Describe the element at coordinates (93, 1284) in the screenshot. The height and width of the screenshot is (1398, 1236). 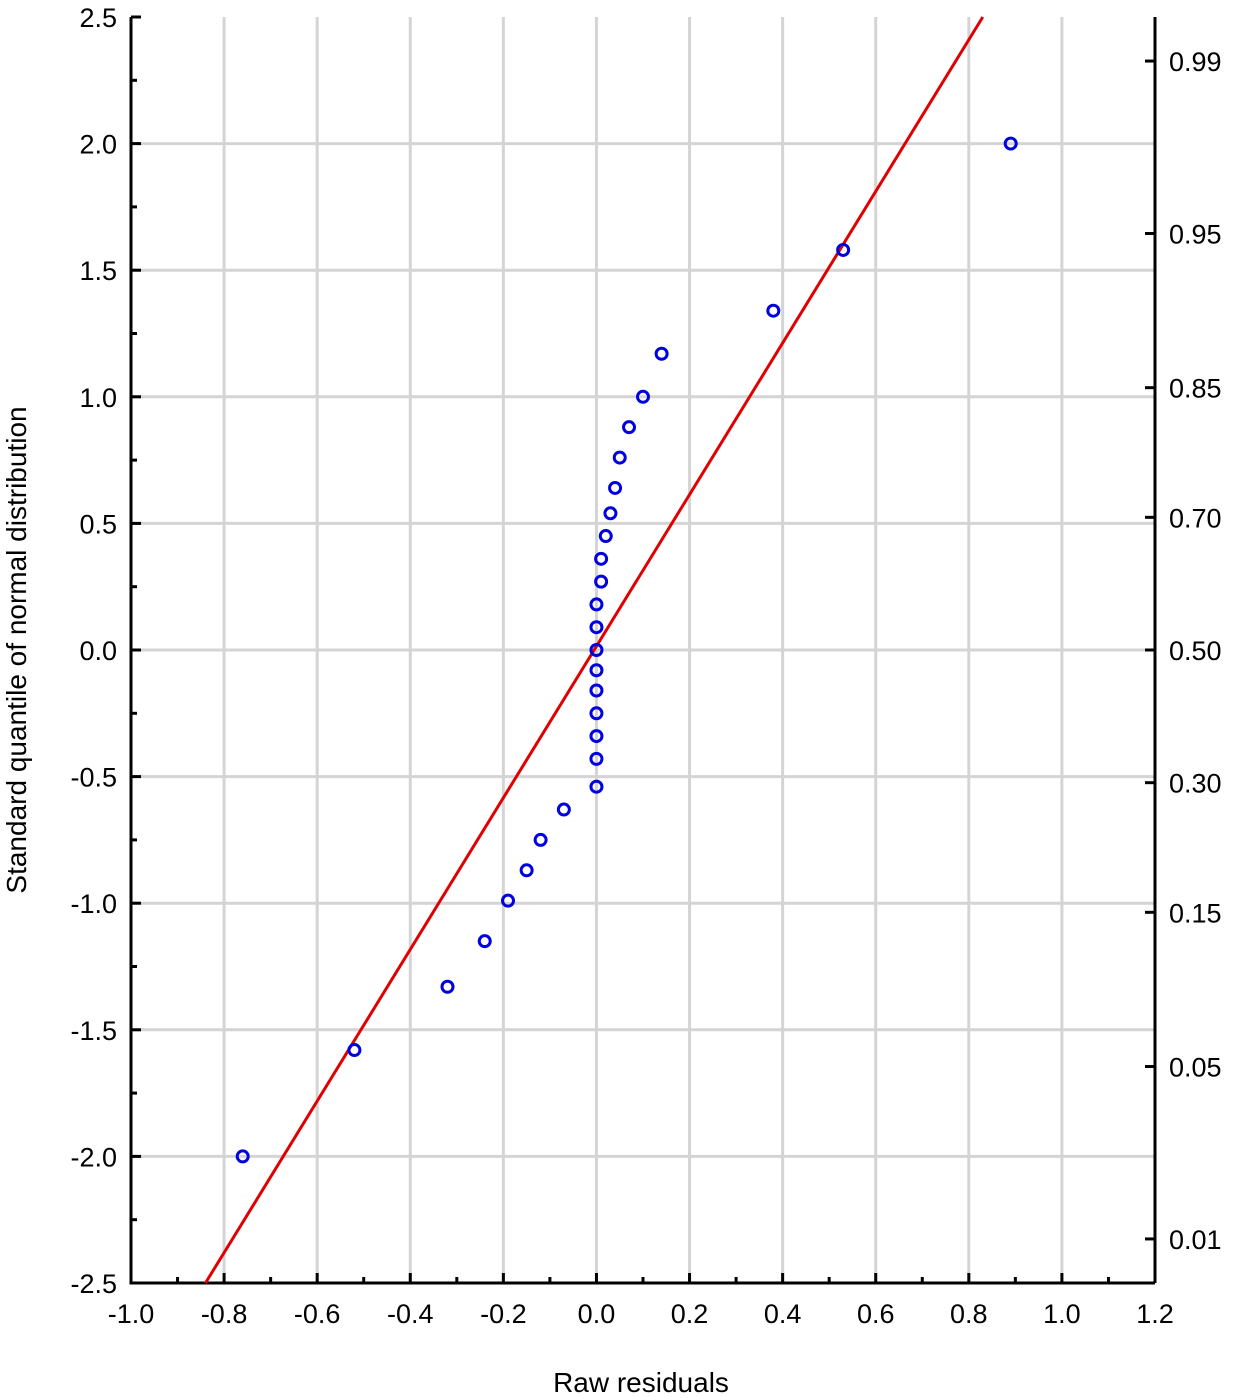
I see `y-tick-label: -2.5` at that location.